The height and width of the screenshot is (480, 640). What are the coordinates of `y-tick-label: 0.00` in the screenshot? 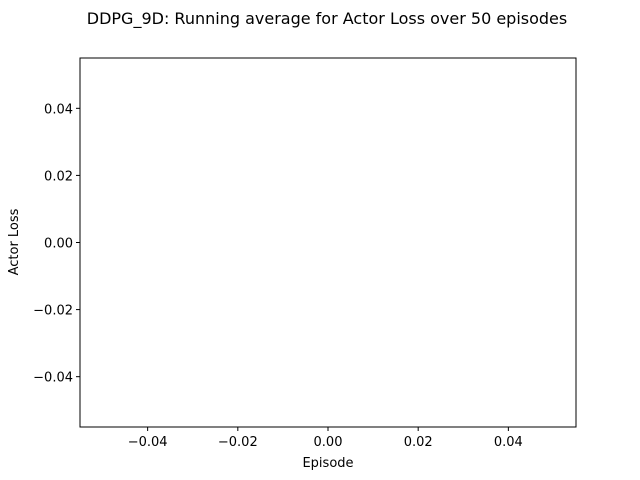 It's located at (58, 244).